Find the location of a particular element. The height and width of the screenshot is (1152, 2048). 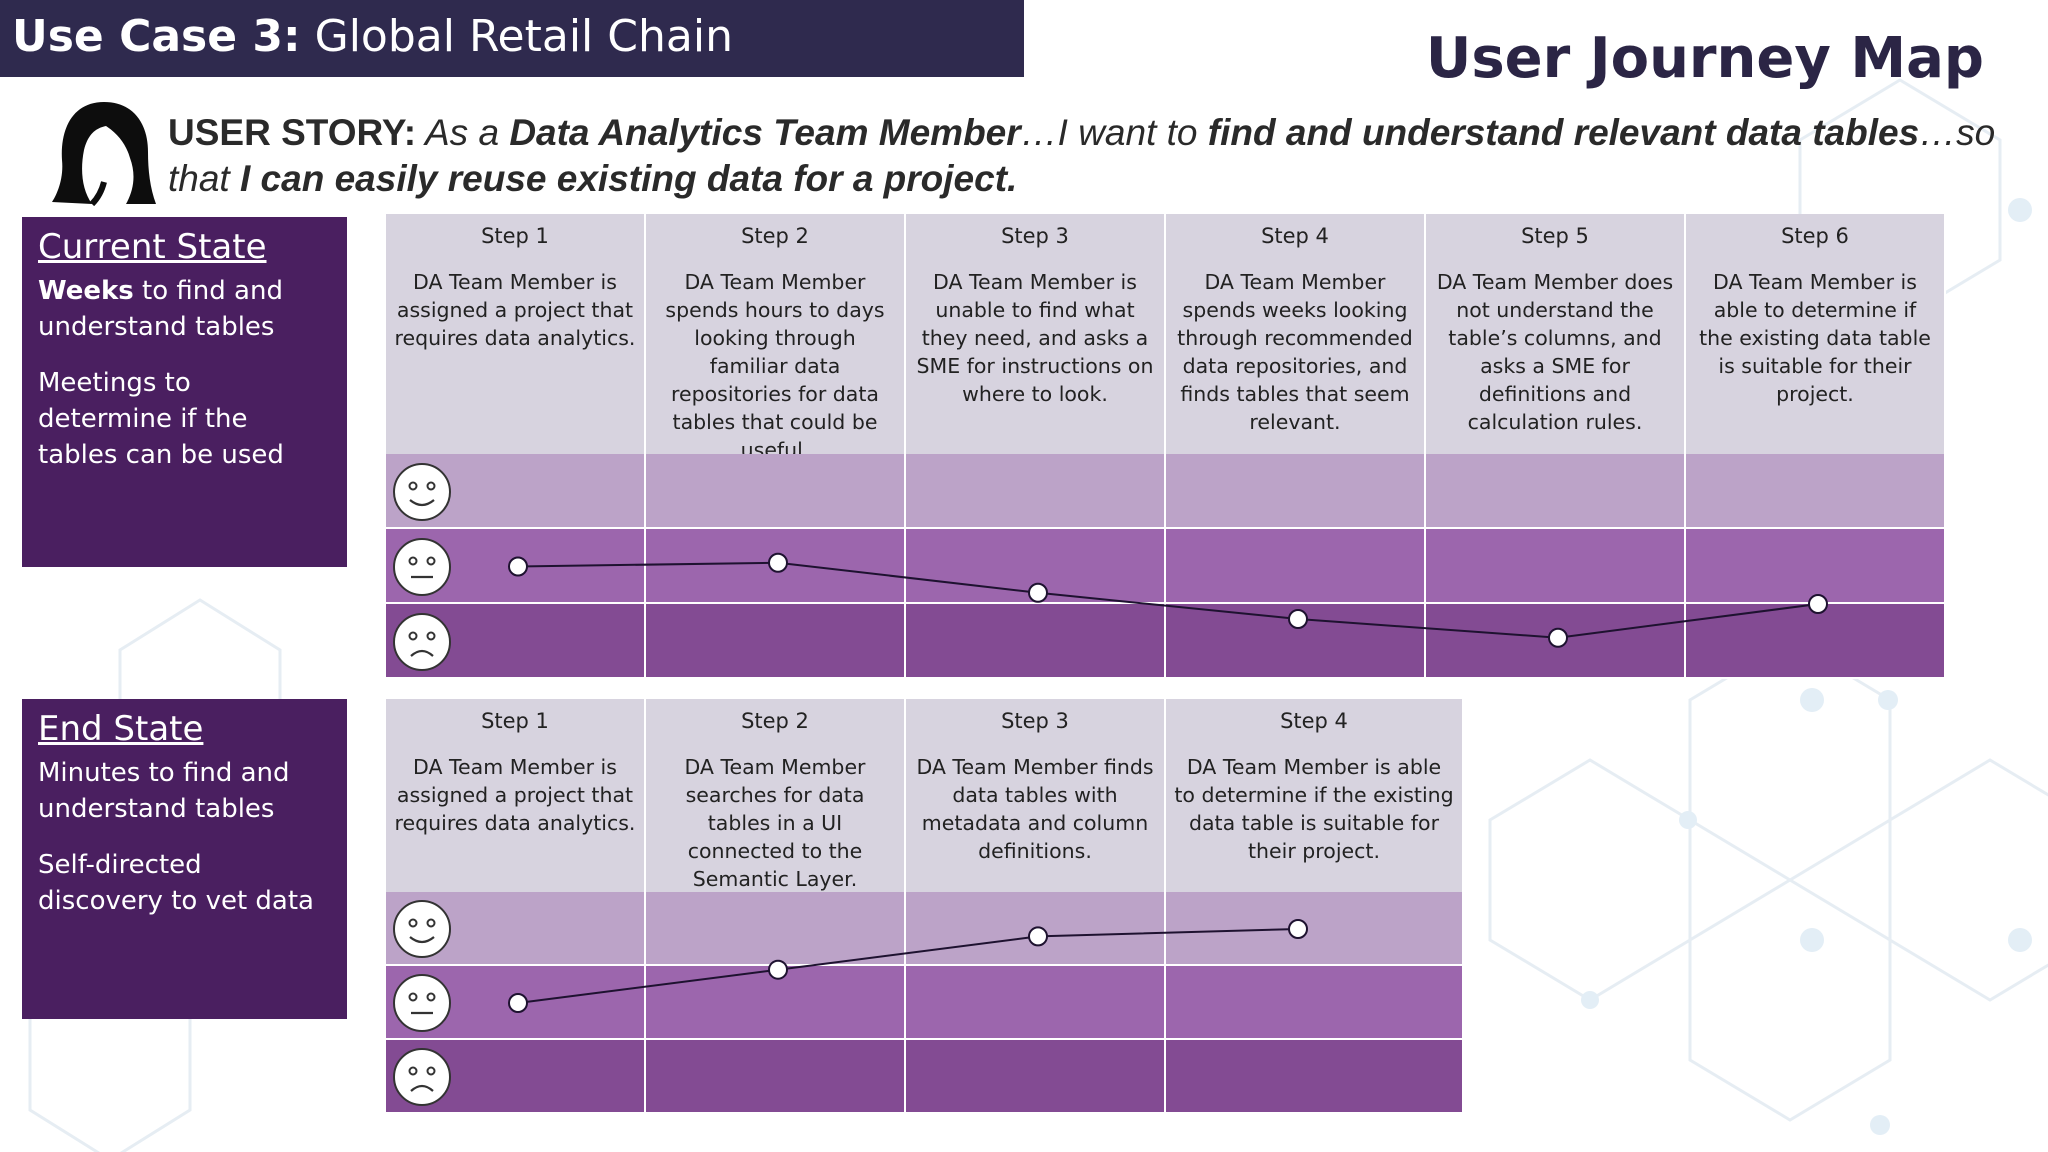

end-state-line1: Minutes to find and understand tables is located at coordinates (164, 791).